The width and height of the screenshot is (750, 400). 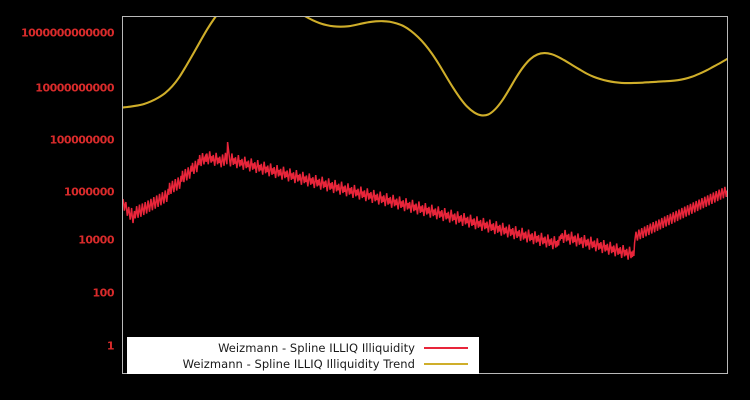 I want to click on y-tick-label: 1000000000000, so click(x=68, y=33).